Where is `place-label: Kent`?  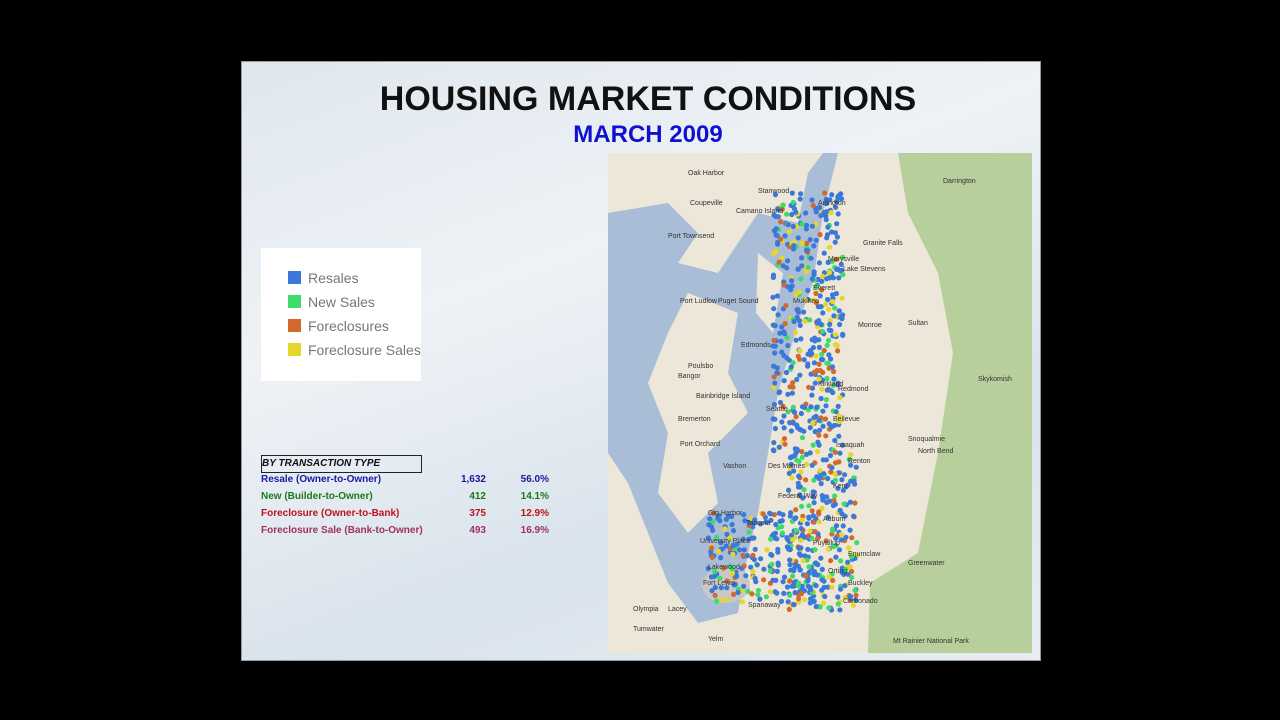 place-label: Kent is located at coordinates (840, 486).